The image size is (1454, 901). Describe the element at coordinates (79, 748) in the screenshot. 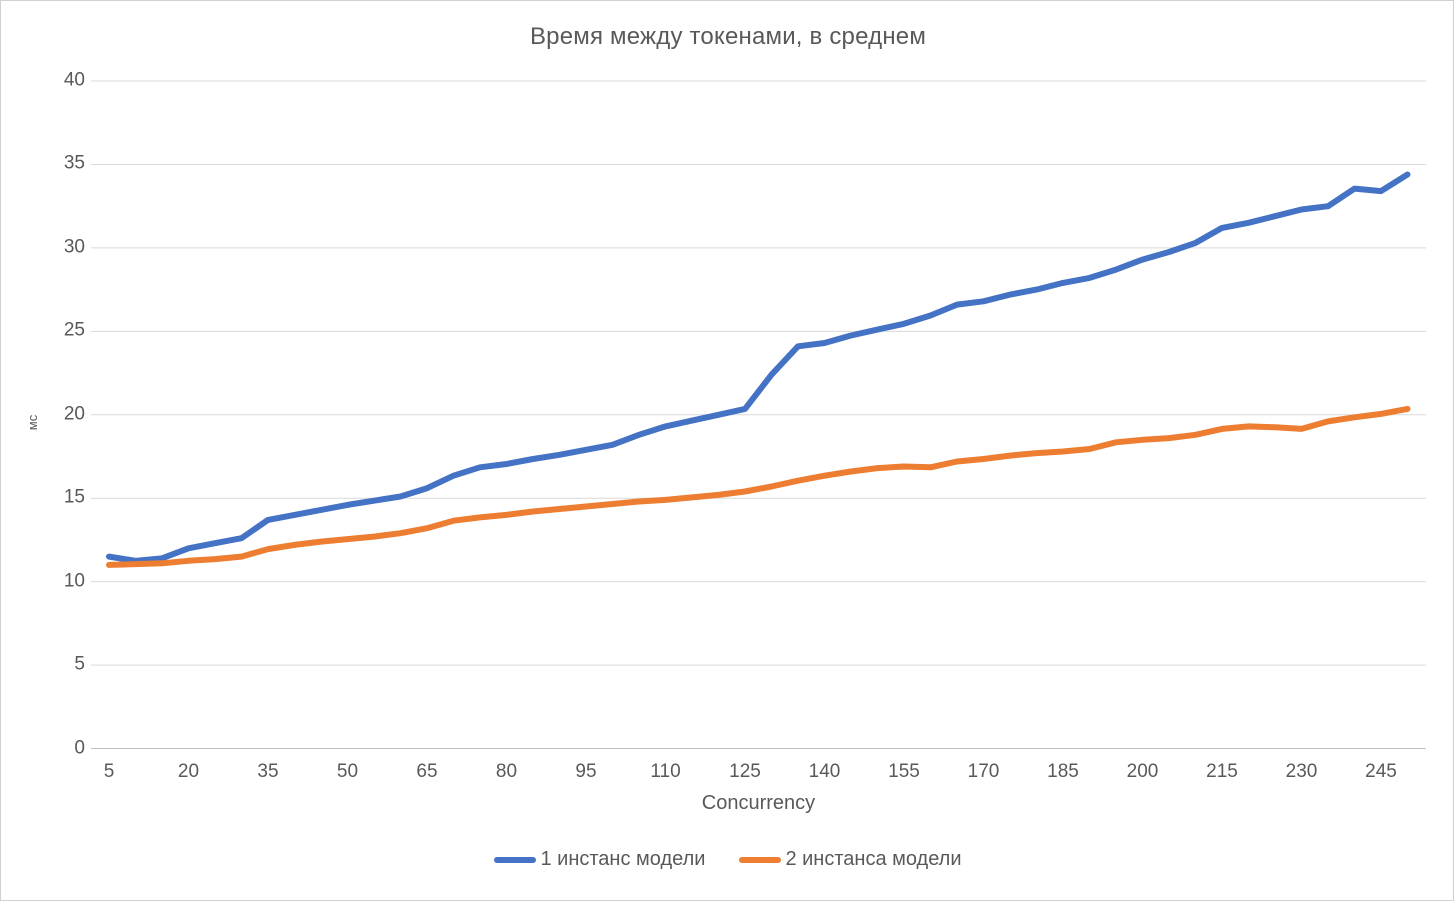

I see `y-tick-label: 0` at that location.